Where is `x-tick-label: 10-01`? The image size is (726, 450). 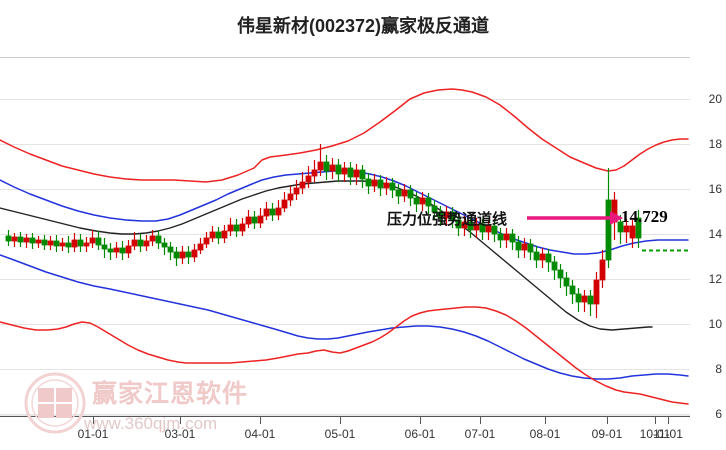 x-tick-label: 10-01 is located at coordinates (655, 434).